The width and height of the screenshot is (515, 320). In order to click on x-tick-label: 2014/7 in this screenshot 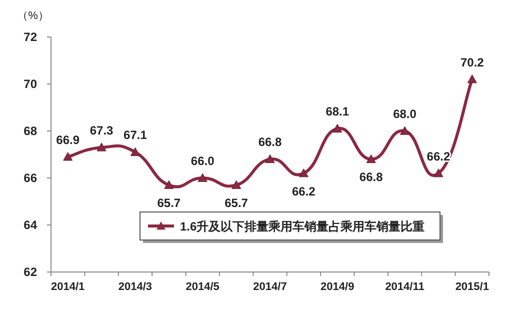, I will do `click(270, 287)`.